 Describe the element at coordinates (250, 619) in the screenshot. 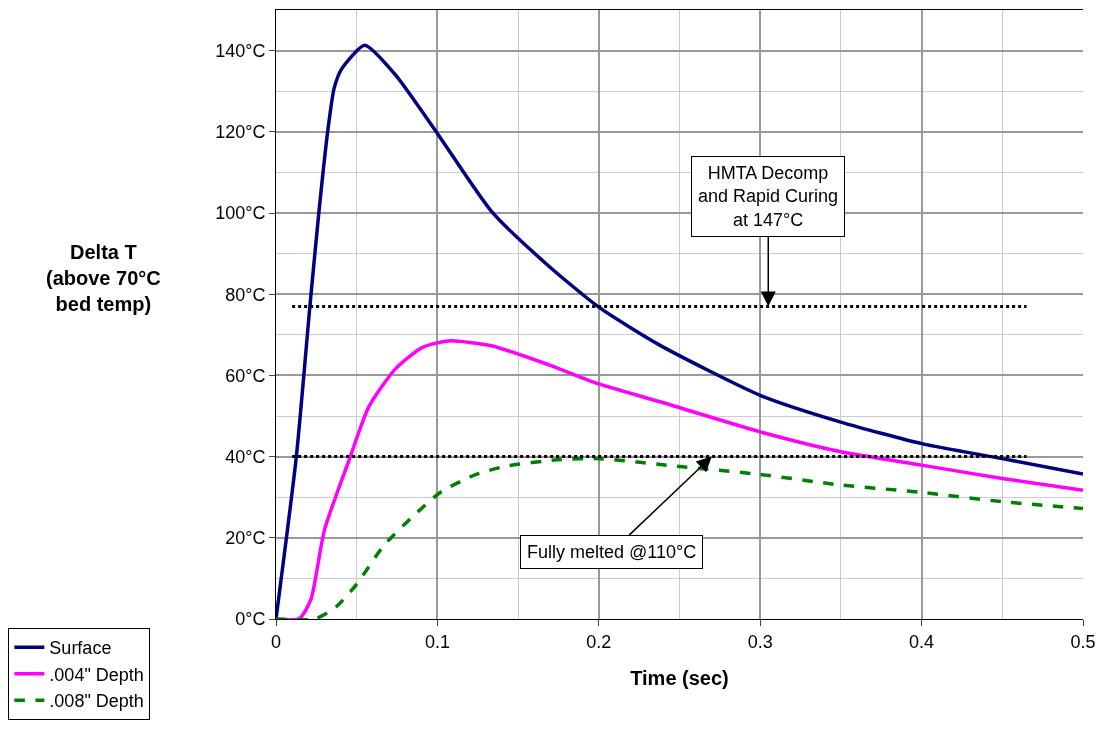

I see `y-tick-label: 0°C` at that location.